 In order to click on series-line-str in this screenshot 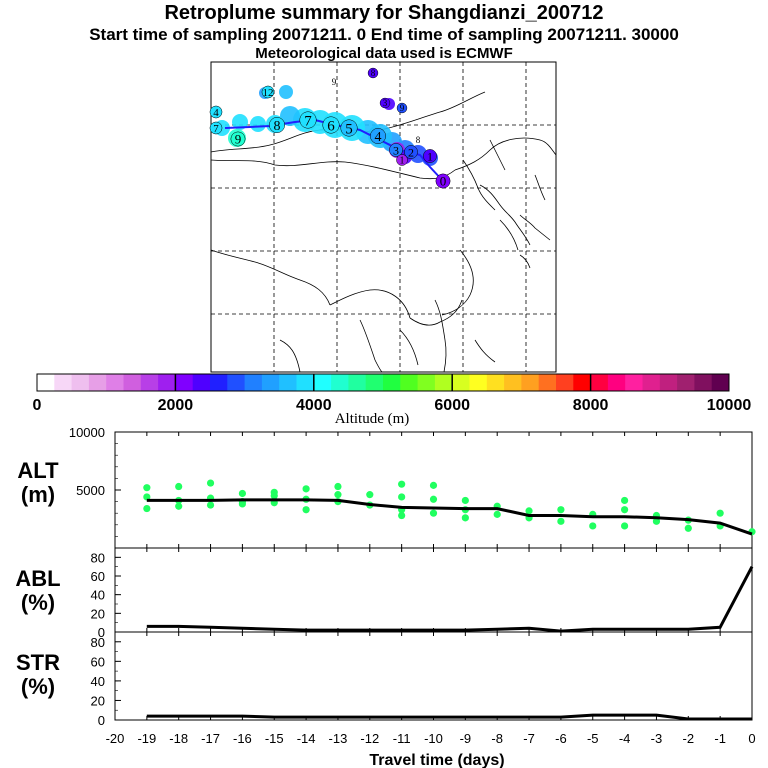, I will do `click(449, 717)`.